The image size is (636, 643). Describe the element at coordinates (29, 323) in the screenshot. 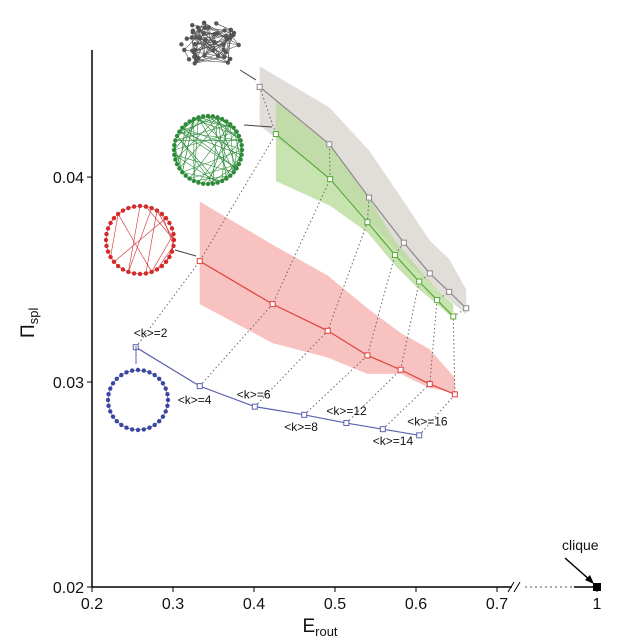

I see `y-axis-label: Πspl` at that location.